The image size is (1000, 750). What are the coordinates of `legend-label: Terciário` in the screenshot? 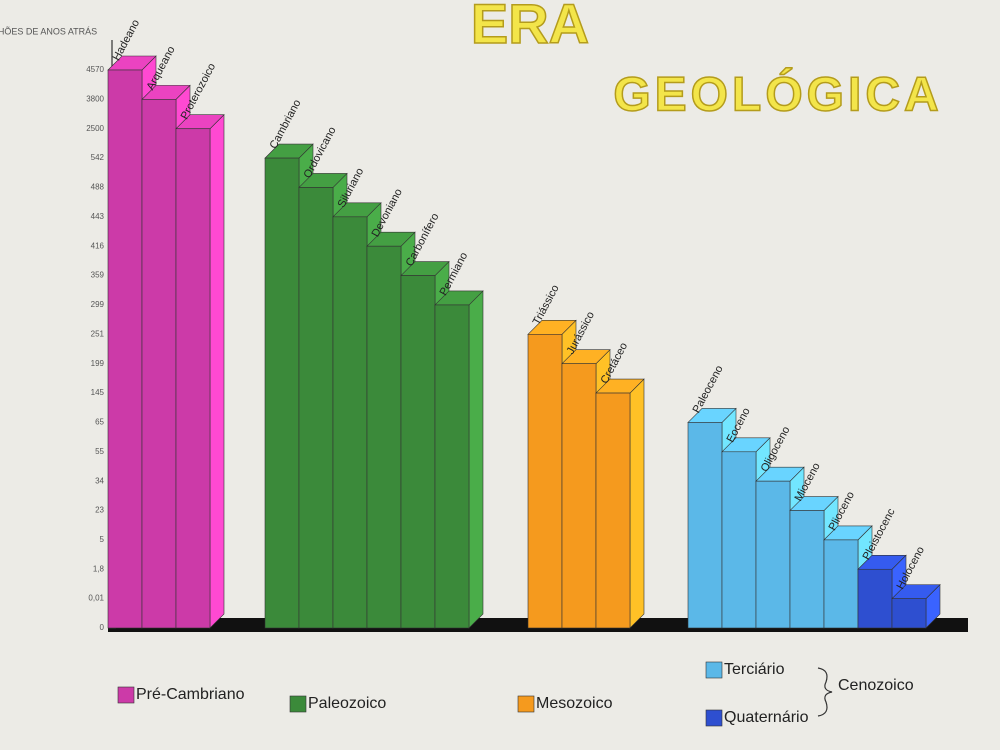 It's located at (754, 669).